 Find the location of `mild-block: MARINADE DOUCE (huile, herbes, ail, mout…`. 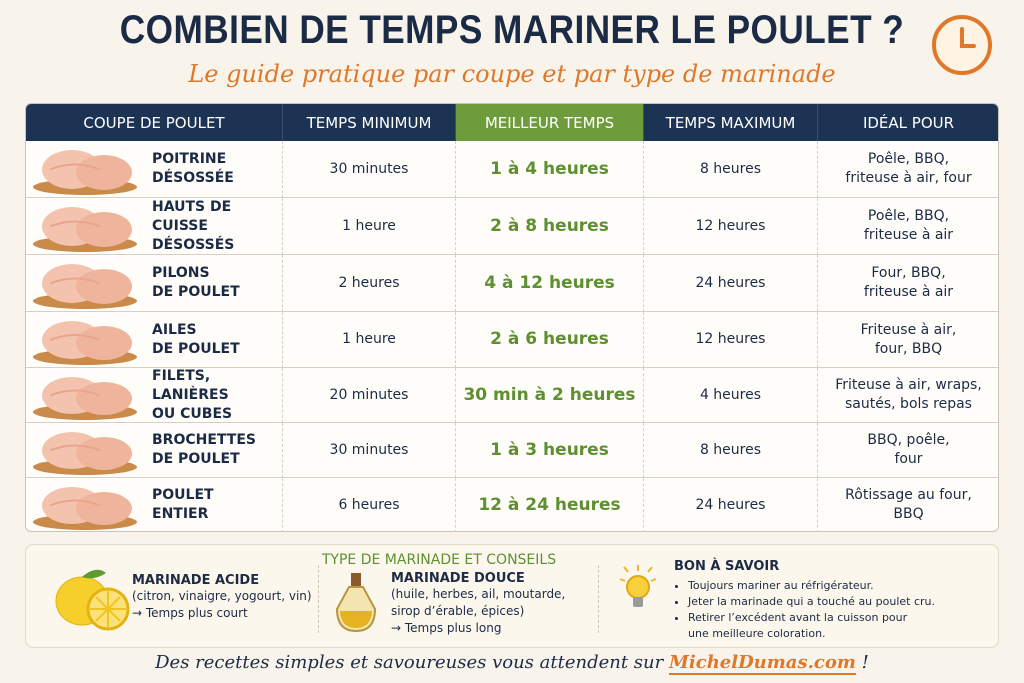

mild-block: MARINADE DOUCE (huile, herbes, ail, mout… is located at coordinates (478, 604).